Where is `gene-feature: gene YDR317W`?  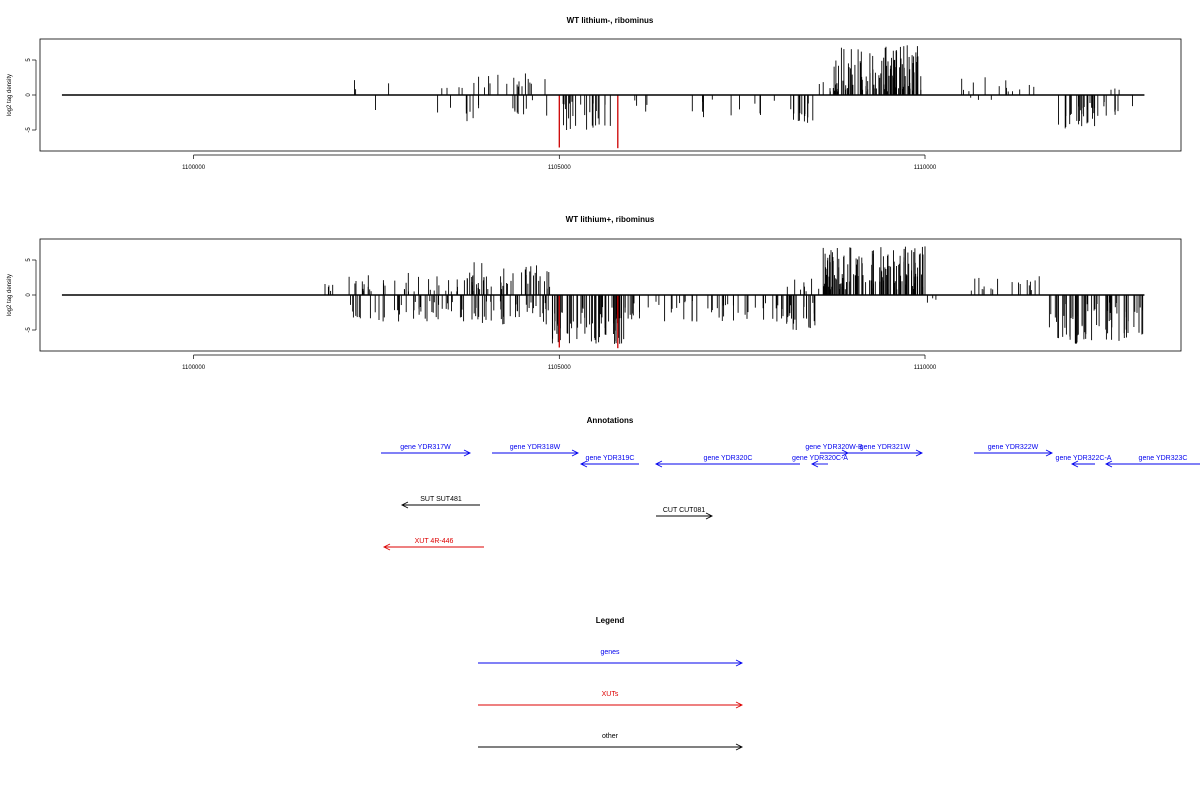
gene-feature: gene YDR317W is located at coordinates (426, 450).